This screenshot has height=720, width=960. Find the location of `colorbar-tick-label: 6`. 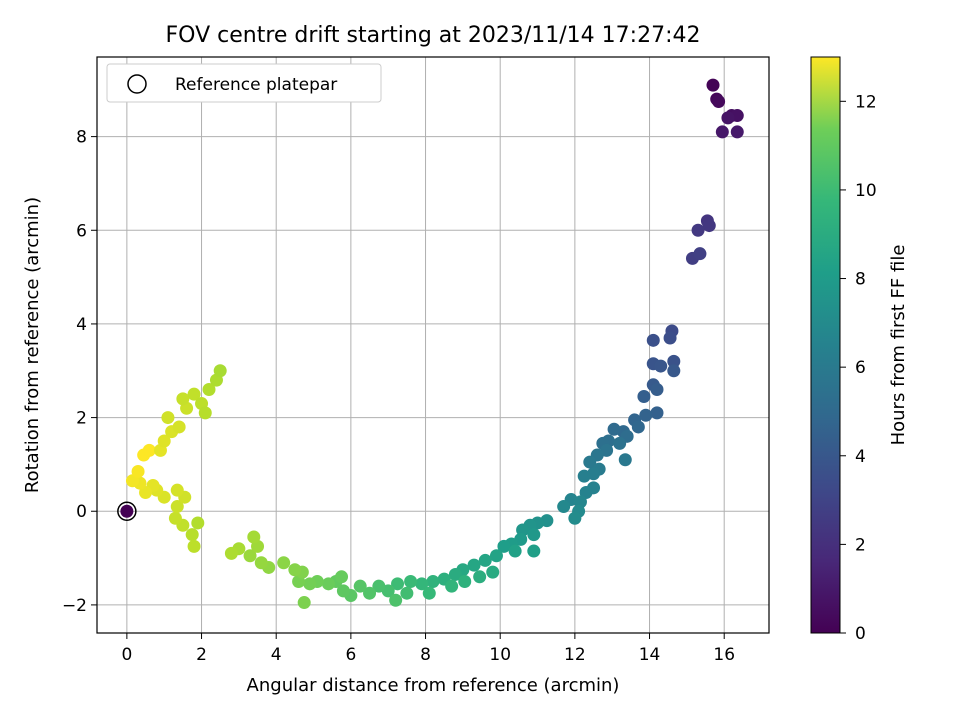

colorbar-tick-label: 6 is located at coordinates (860, 368).